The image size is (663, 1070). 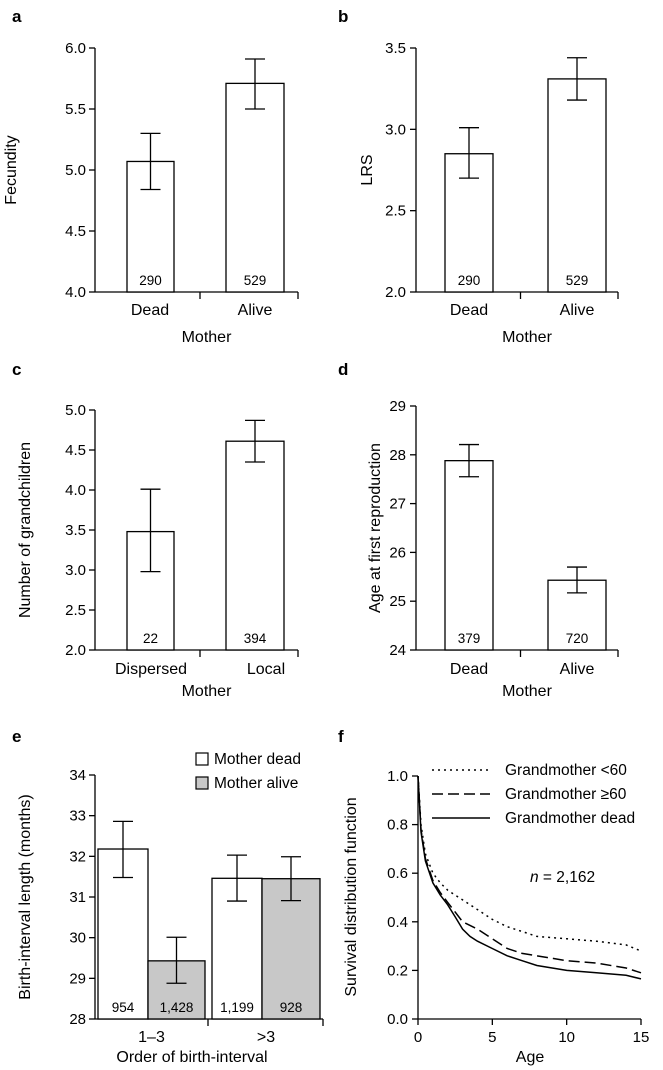 What do you see at coordinates (77, 856) in the screenshot?
I see `y-tick-label: 32` at bounding box center [77, 856].